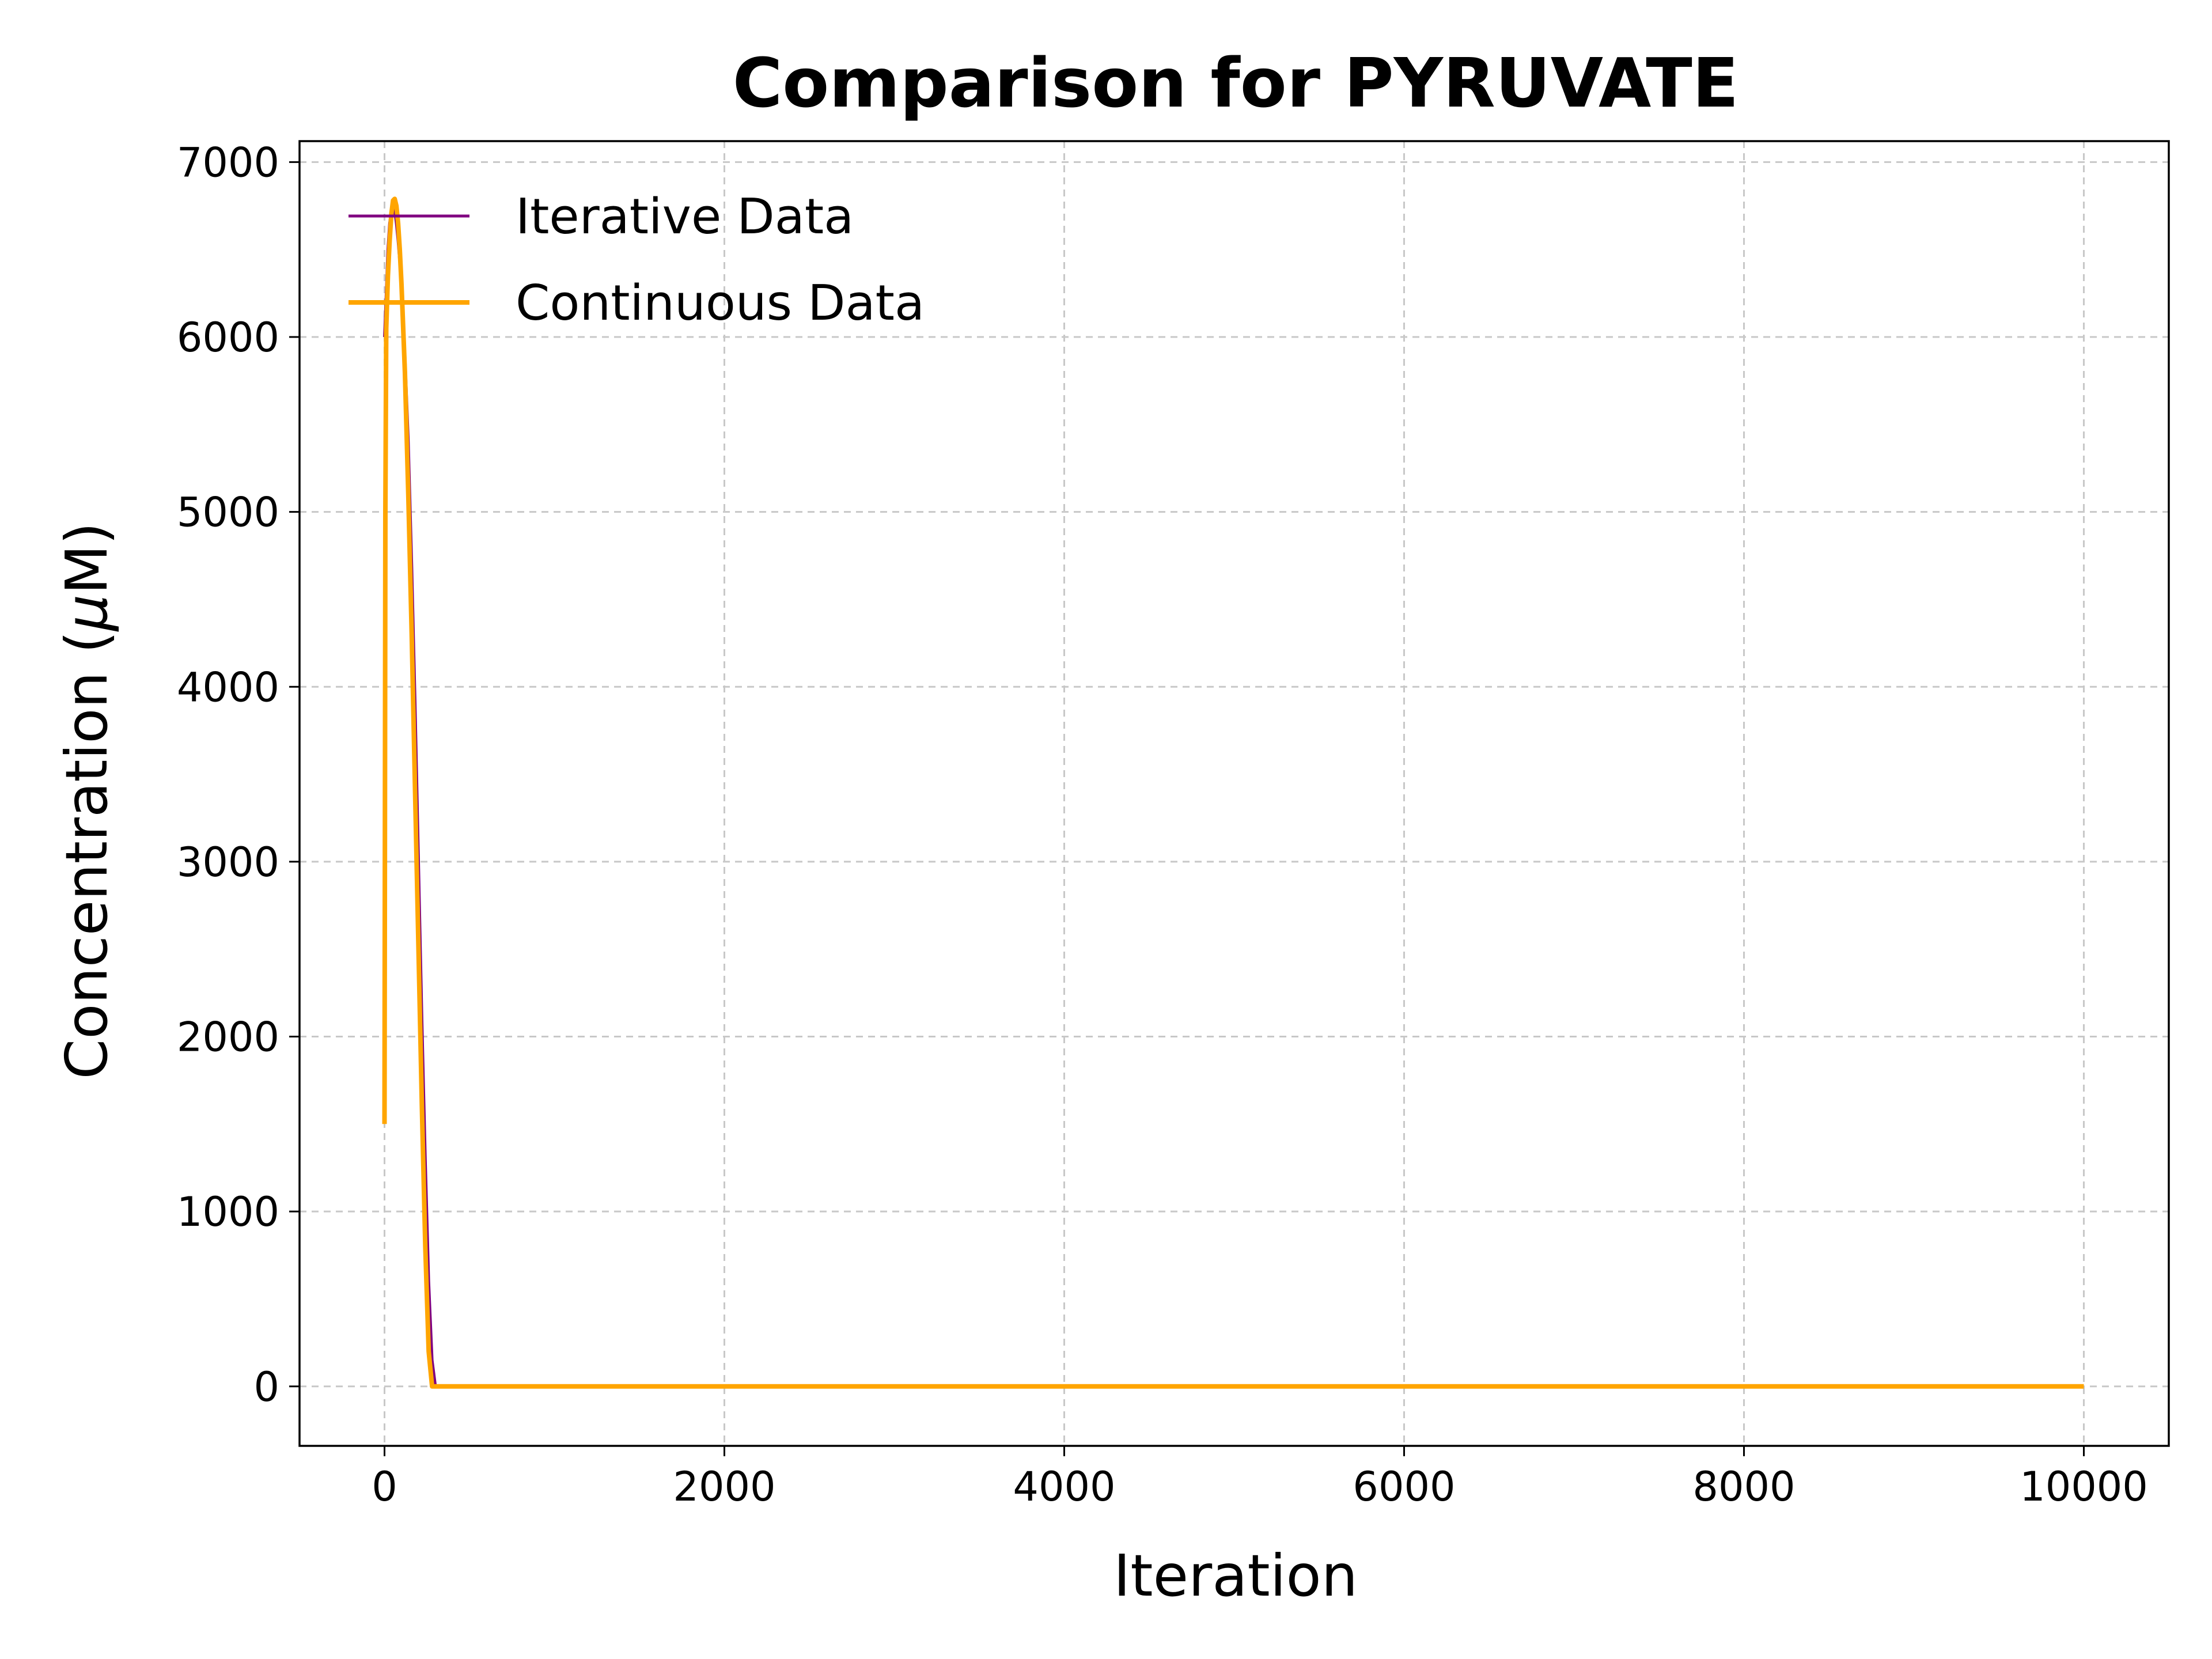  Describe the element at coordinates (86, 613) in the screenshot. I see `y-axis-label-mu: μ` at that location.